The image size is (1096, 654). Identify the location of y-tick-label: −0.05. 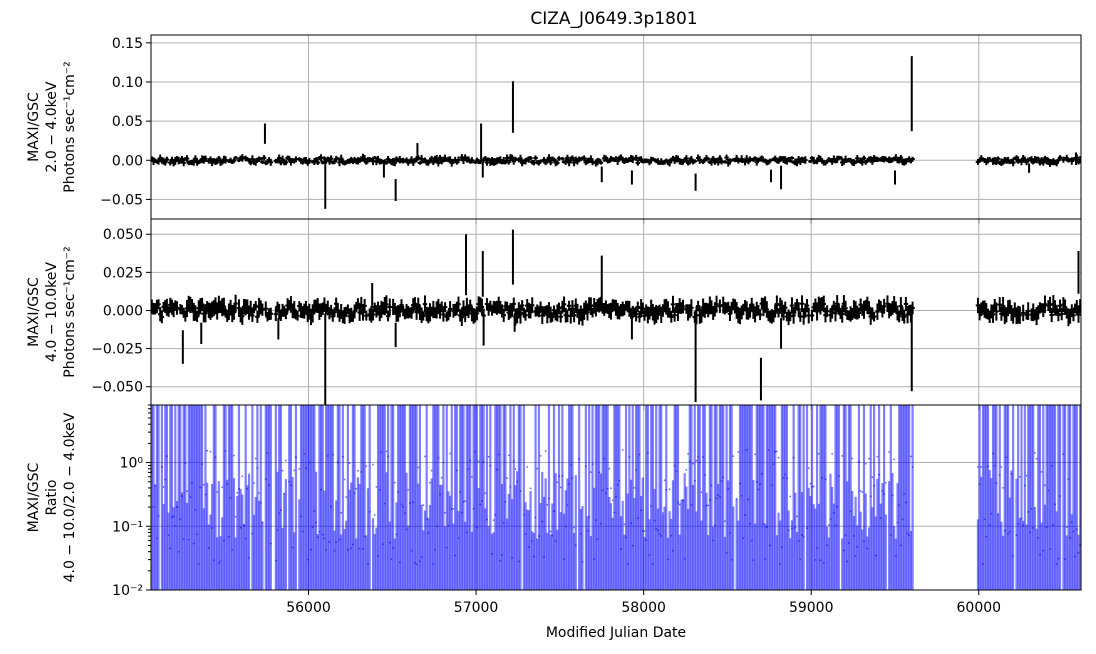
(121, 200).